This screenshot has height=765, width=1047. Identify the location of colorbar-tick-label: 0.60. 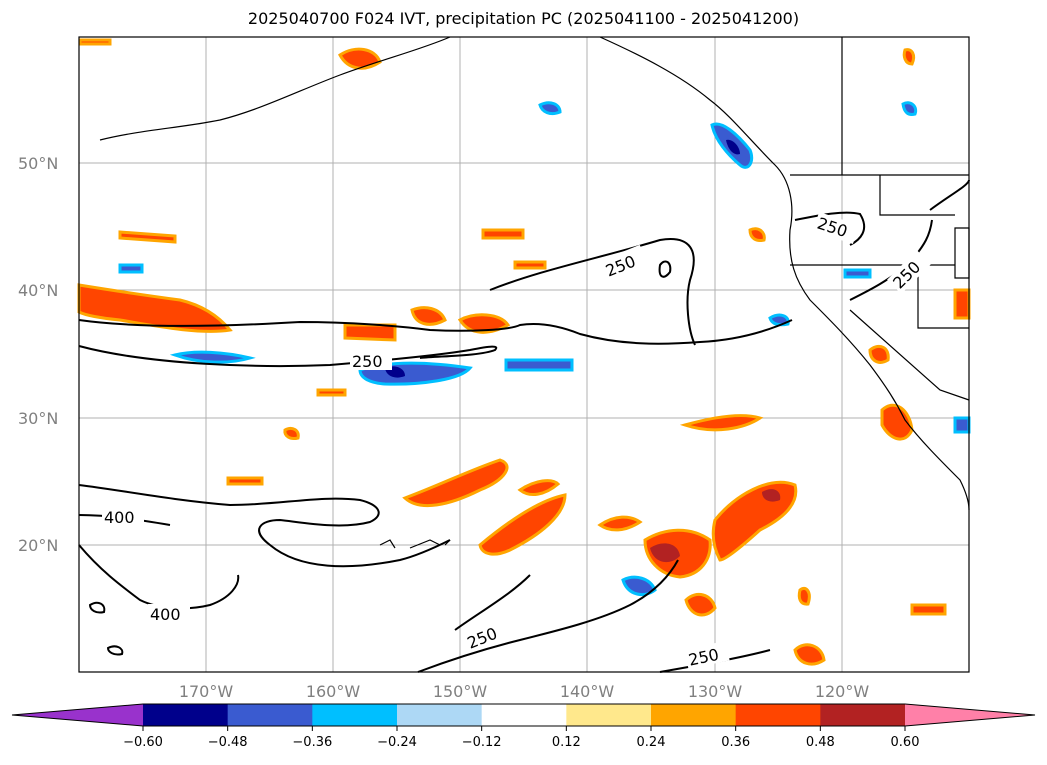
(905, 742).